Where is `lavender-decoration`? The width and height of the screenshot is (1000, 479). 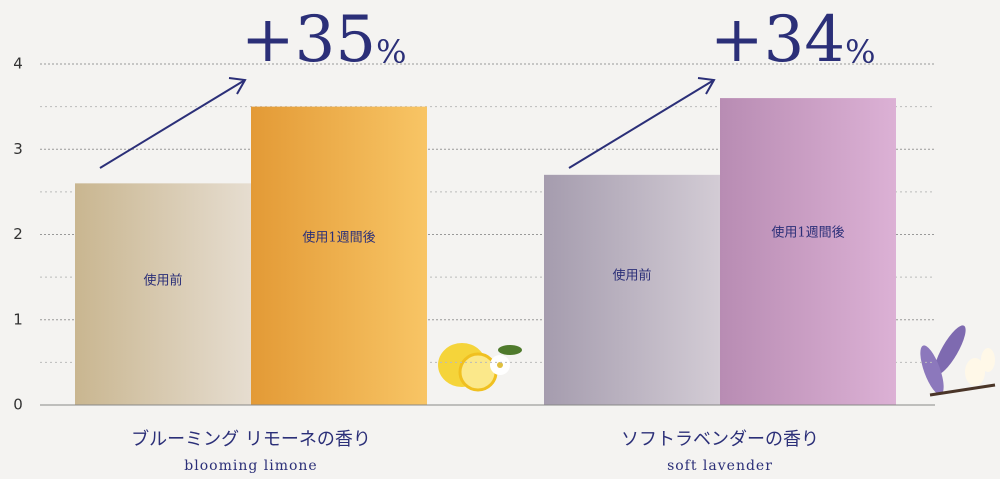
lavender-decoration is located at coordinates (958, 361).